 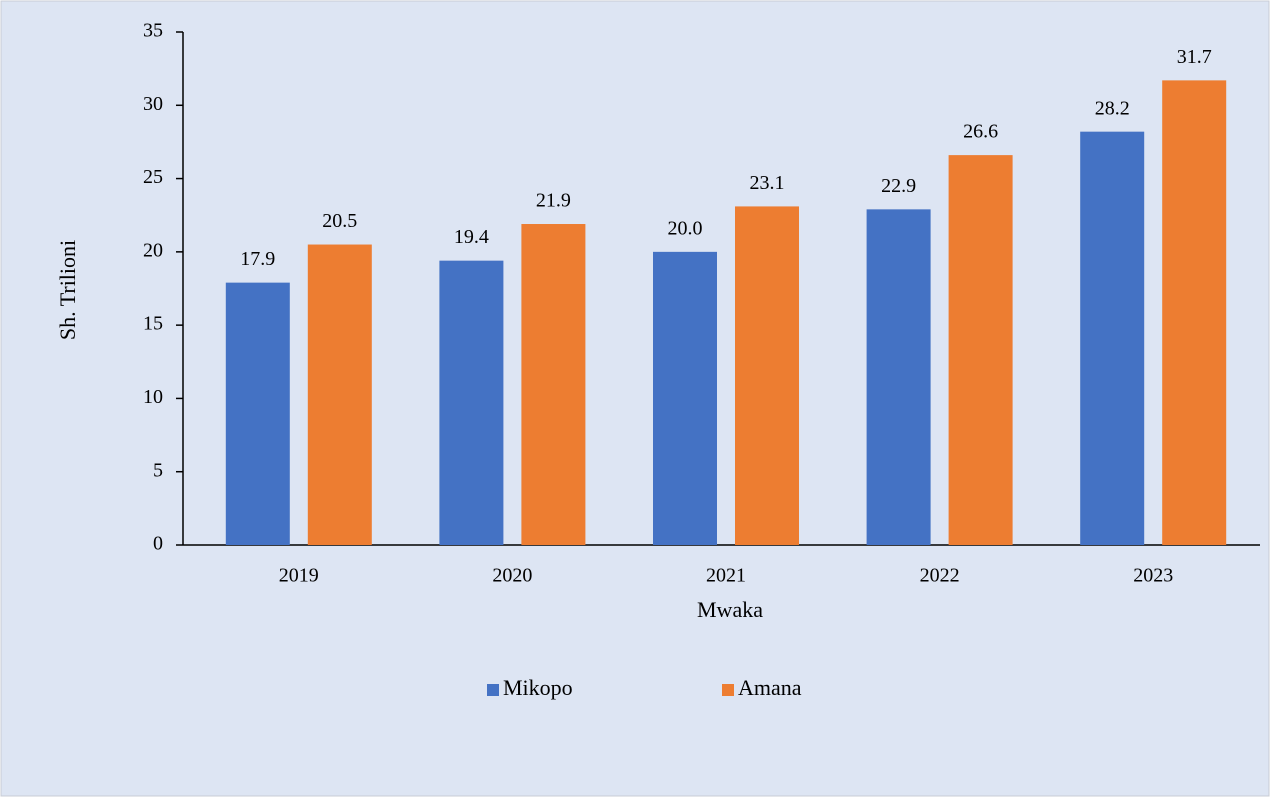 I want to click on y-tick-label: 15, so click(x=153, y=324).